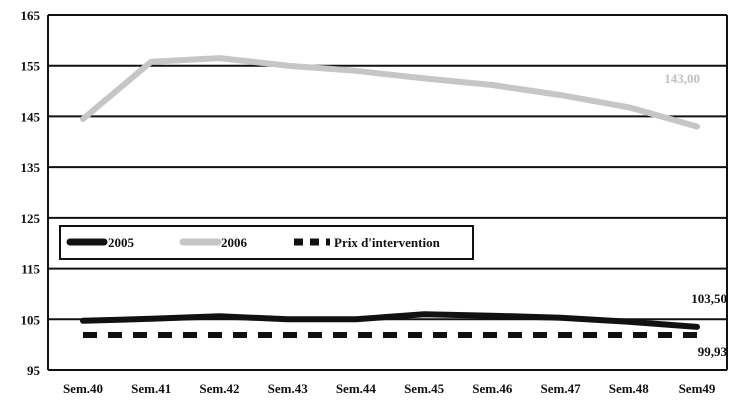  I want to click on series-line-2005, so click(390, 320).